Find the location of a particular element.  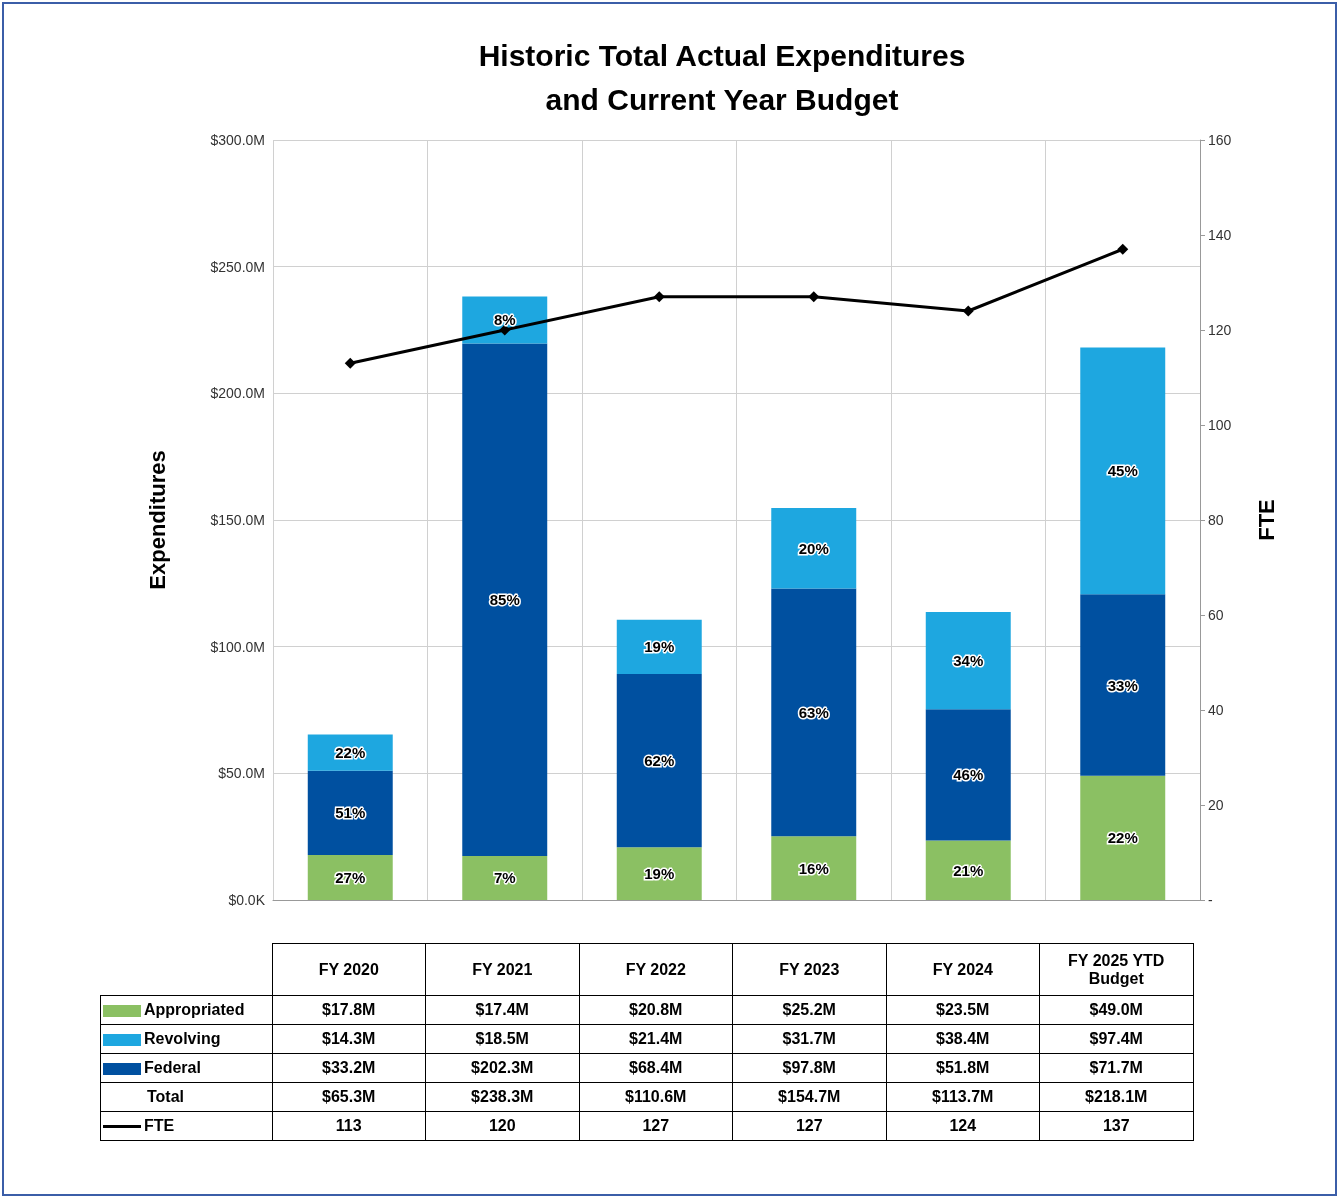

text: Total is located at coordinates (186, 1097).